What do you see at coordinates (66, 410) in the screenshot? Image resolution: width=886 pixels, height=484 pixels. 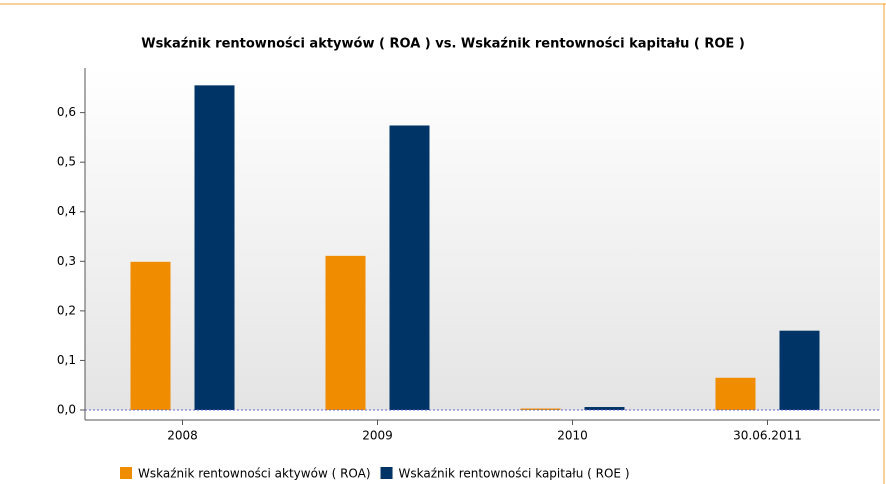 I see `y-tick-label: 0,0` at bounding box center [66, 410].